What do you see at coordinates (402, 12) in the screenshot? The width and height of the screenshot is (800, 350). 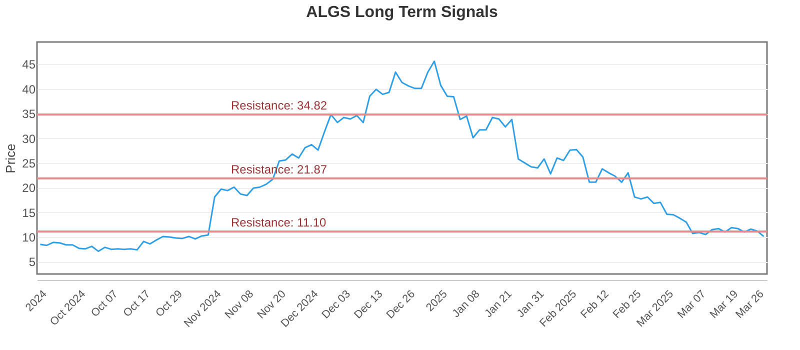 I see `chart-title: ALGS Long Term Signals` at bounding box center [402, 12].